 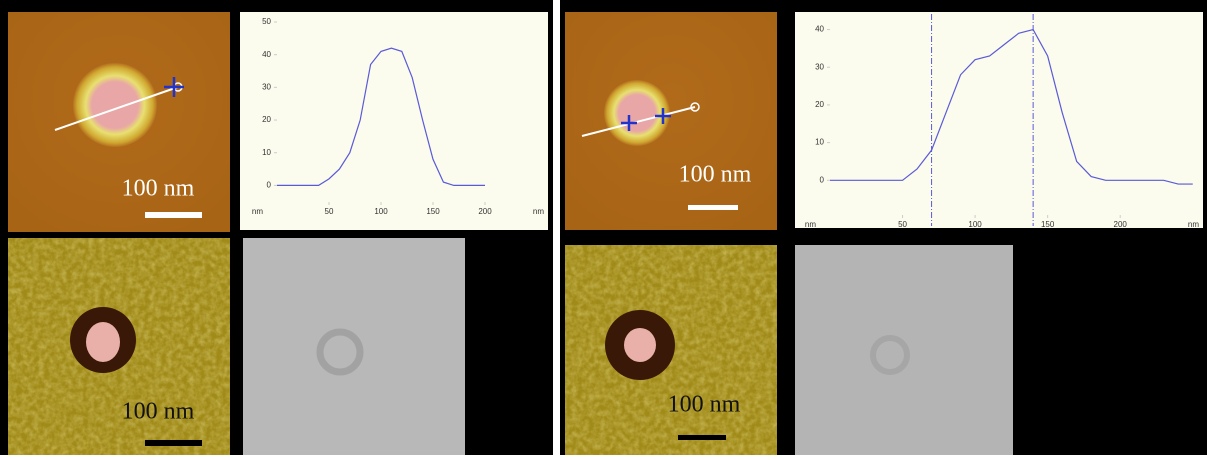 I want to click on y-tick-label: 50, so click(x=266, y=21).